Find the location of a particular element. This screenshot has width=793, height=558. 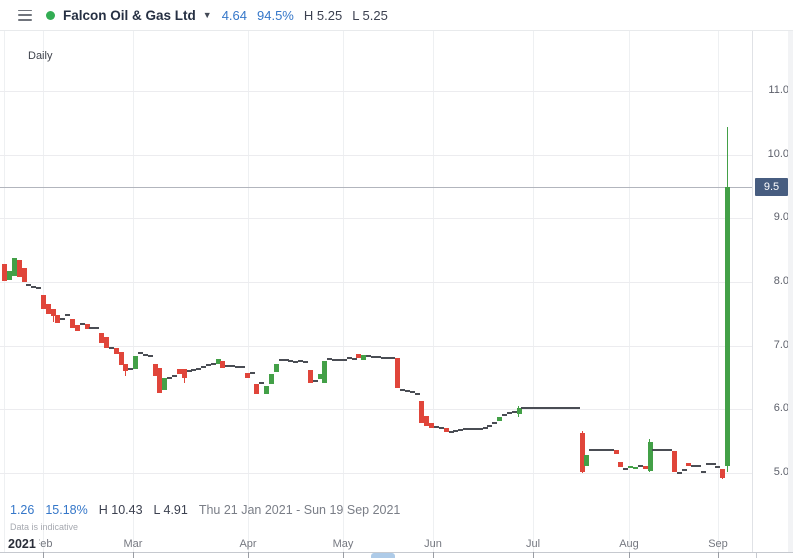

timeline-scrollbar-handle is located at coordinates (383, 555).